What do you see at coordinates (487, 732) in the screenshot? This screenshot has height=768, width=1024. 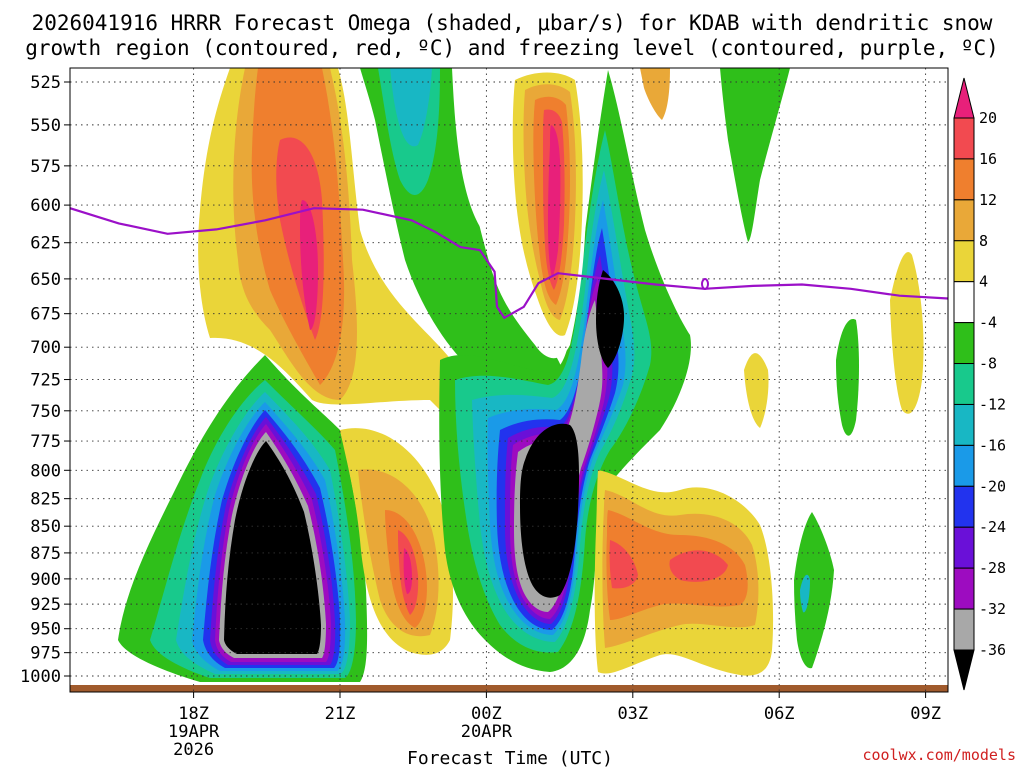 I see `x-tick-date: 20APR` at bounding box center [487, 732].